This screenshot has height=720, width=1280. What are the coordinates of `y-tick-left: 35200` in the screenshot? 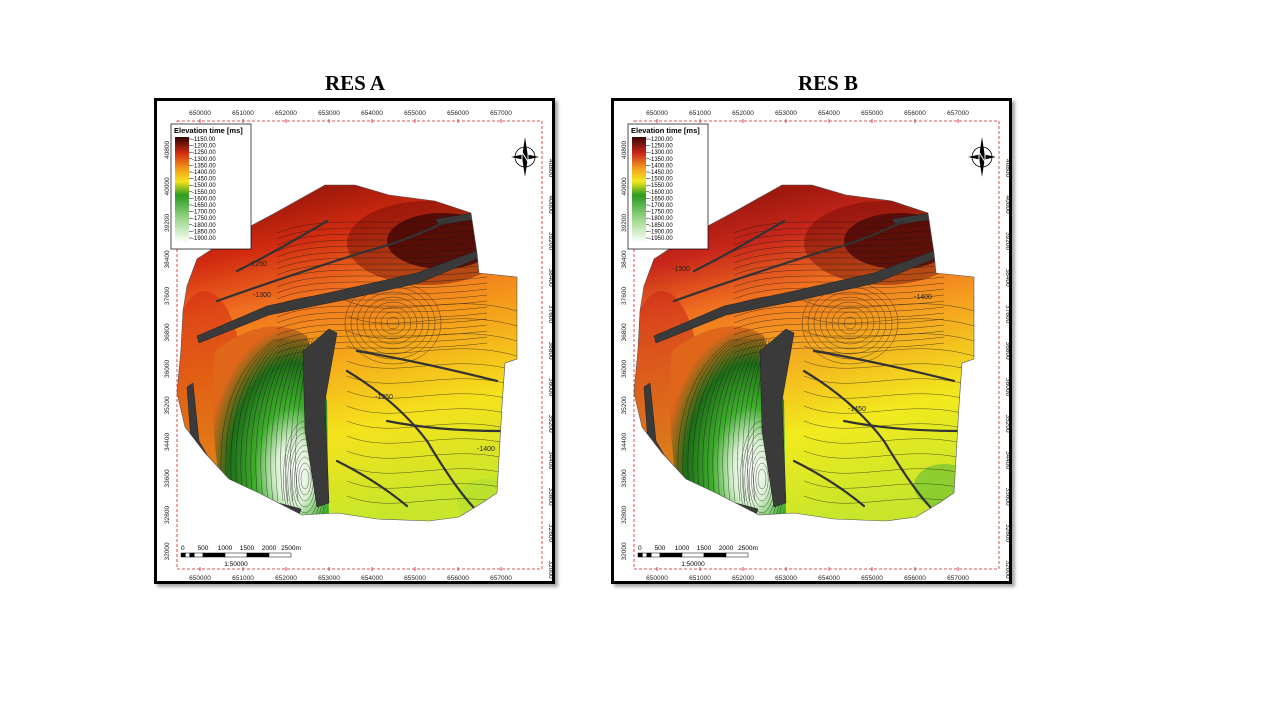 It's located at (624, 405).